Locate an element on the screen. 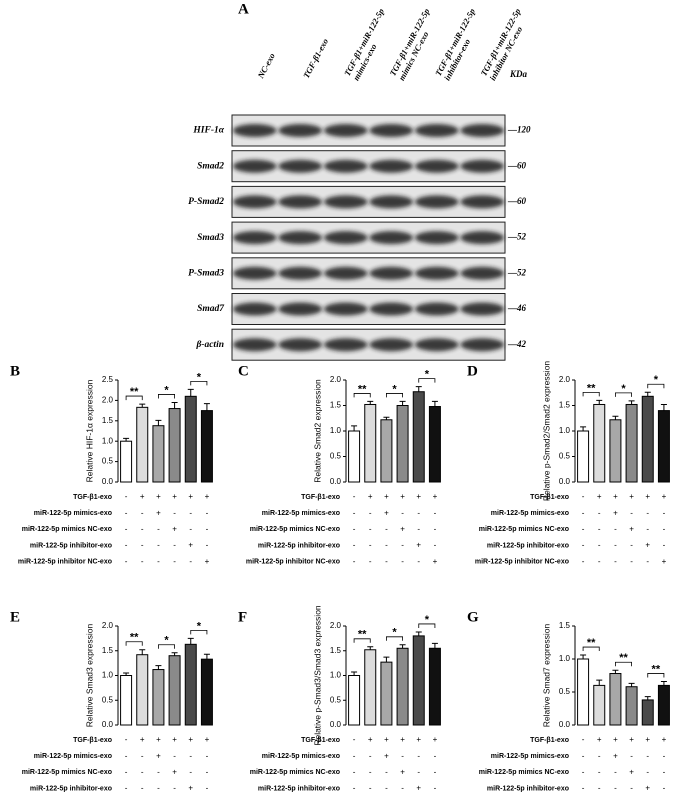 This screenshot has height=801, width=685. y-tick-label: 1.0 is located at coordinates (565, 430).